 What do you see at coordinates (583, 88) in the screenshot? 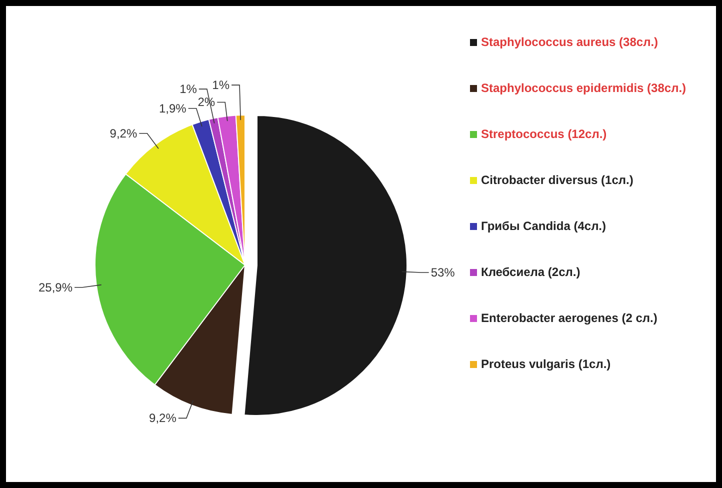
I see `legend-label: Staphylococcus epidermidis (38сл.)` at bounding box center [583, 88].